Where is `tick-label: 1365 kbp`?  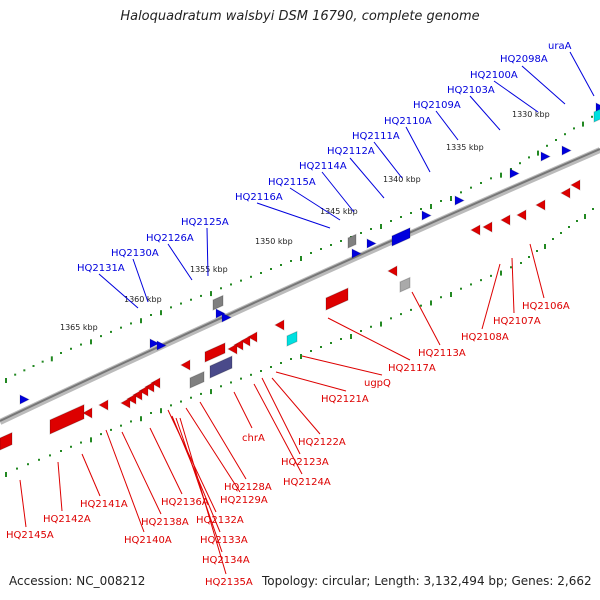 tick-label: 1365 kbp is located at coordinates (79, 327).